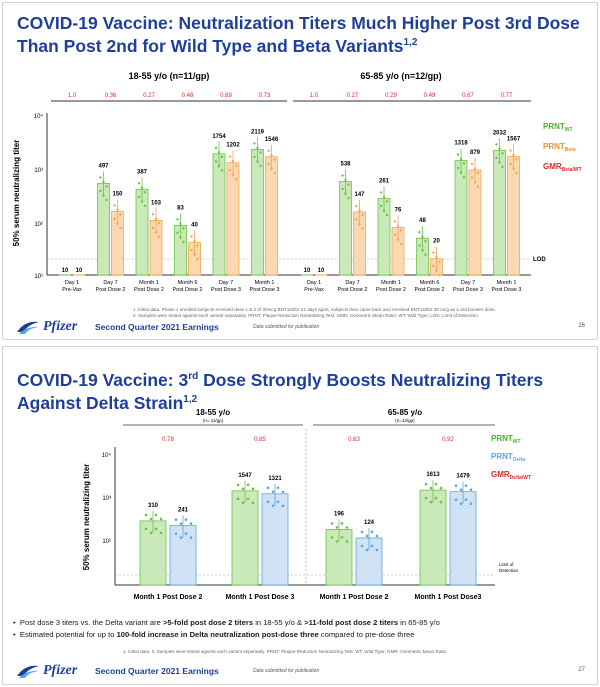 This screenshot has height=687, width=600. Describe the element at coordinates (168, 440) in the screenshot. I see `gmr-label: 0.78` at that location.